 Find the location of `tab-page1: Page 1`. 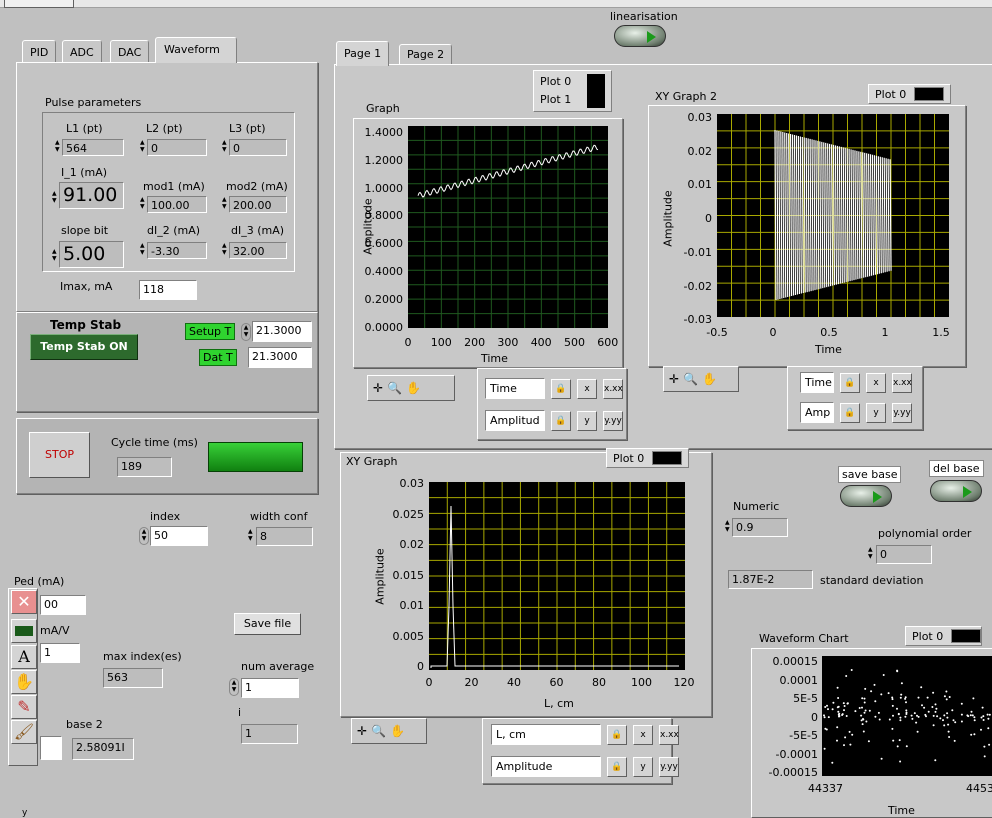

tab-page1: Page 1 is located at coordinates (363, 53).